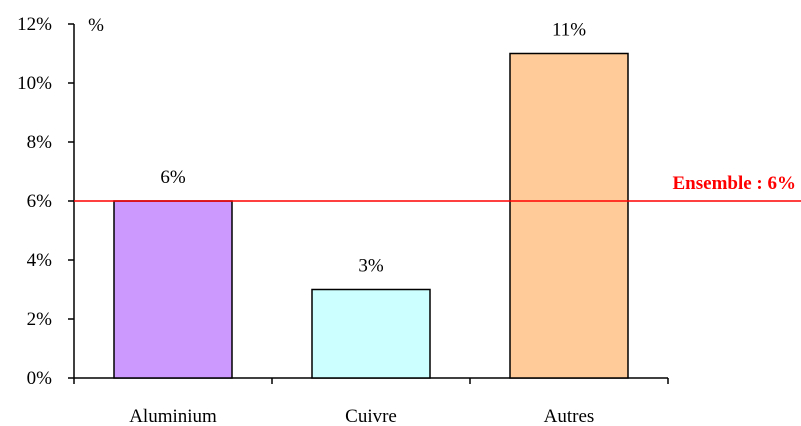 The height and width of the screenshot is (426, 801). What do you see at coordinates (40, 260) in the screenshot?
I see `y-tick-label: 4%` at bounding box center [40, 260].